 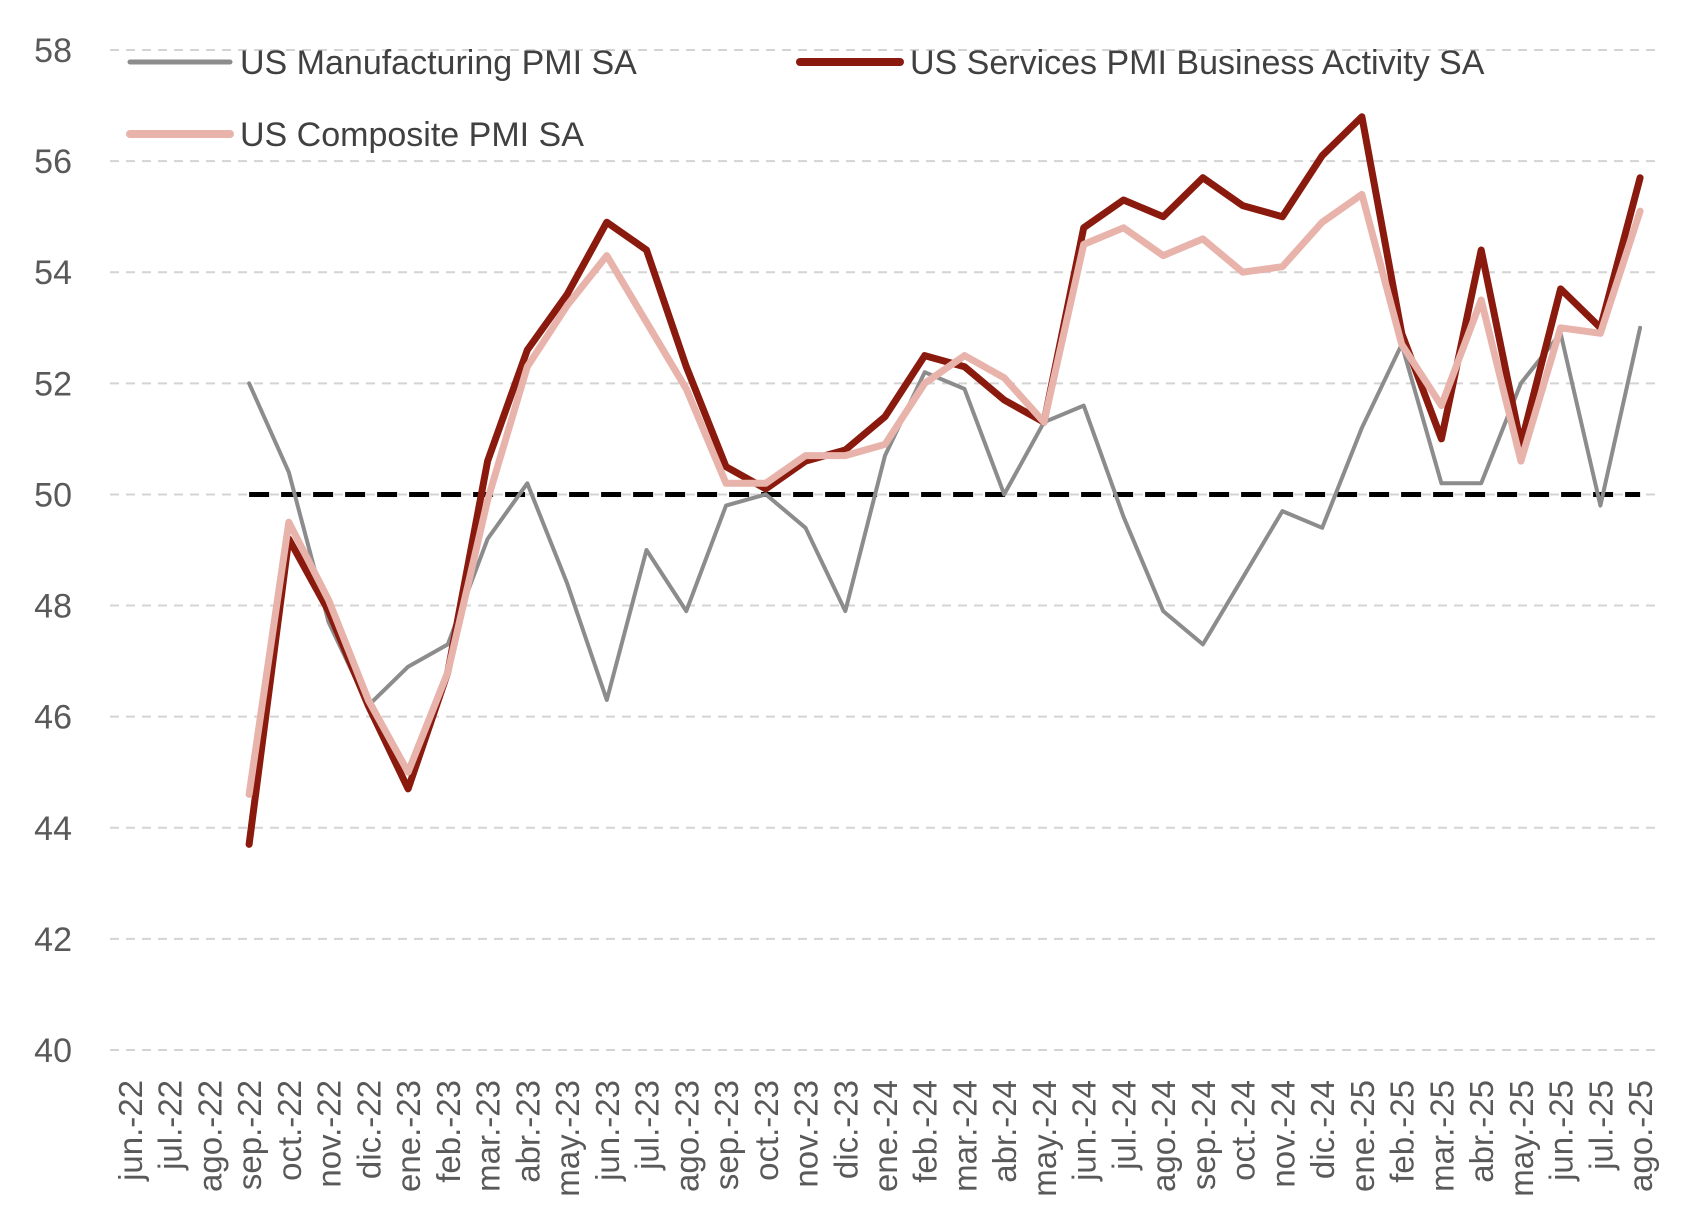 I want to click on x-tick-label: abr.-25, so click(x=1481, y=1131).